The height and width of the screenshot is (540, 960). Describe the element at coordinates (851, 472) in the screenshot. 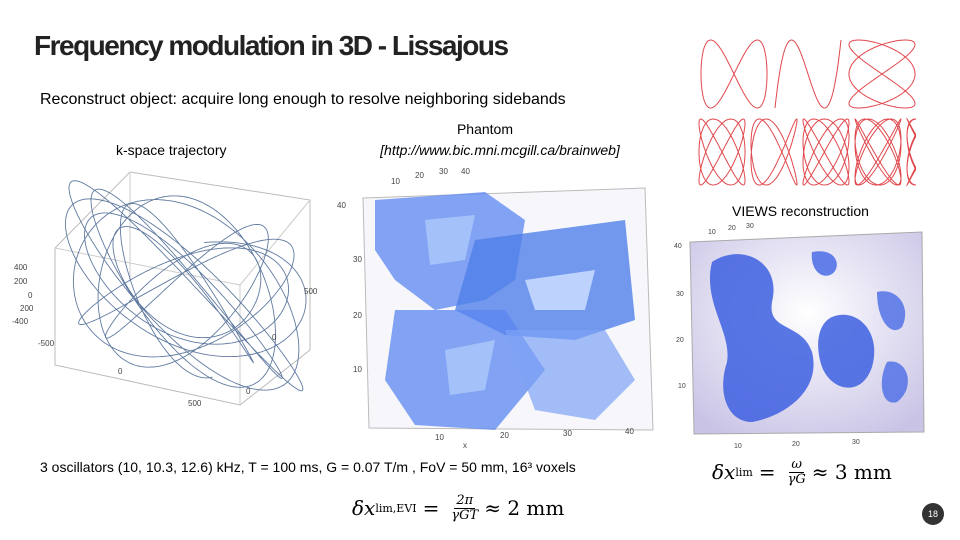

I see `formula-rhs: ≈ 3 mm` at that location.